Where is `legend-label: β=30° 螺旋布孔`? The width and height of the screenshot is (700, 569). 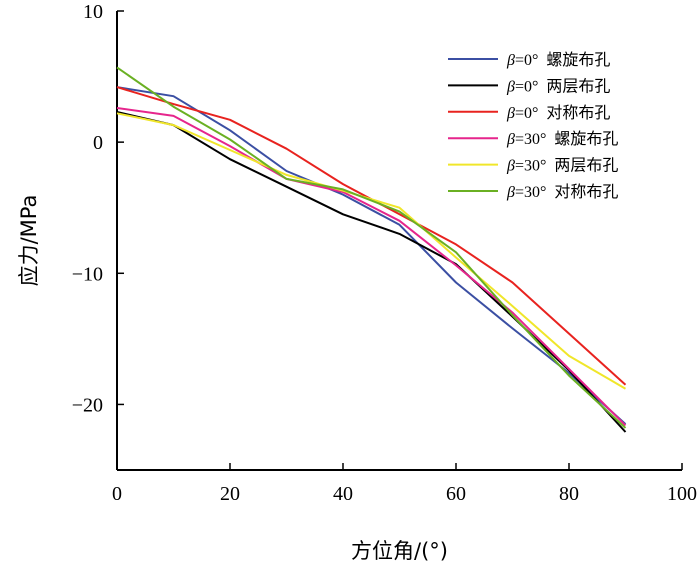 legend-label: β=30° 螺旋布孔 is located at coordinates (562, 138).